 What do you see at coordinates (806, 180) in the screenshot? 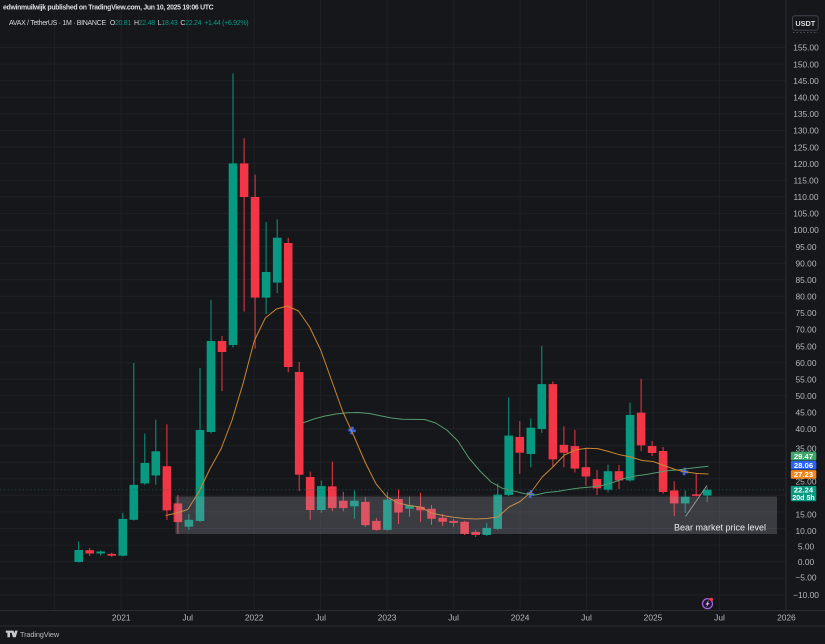
I see `svg-text: 115.00` at bounding box center [806, 180].